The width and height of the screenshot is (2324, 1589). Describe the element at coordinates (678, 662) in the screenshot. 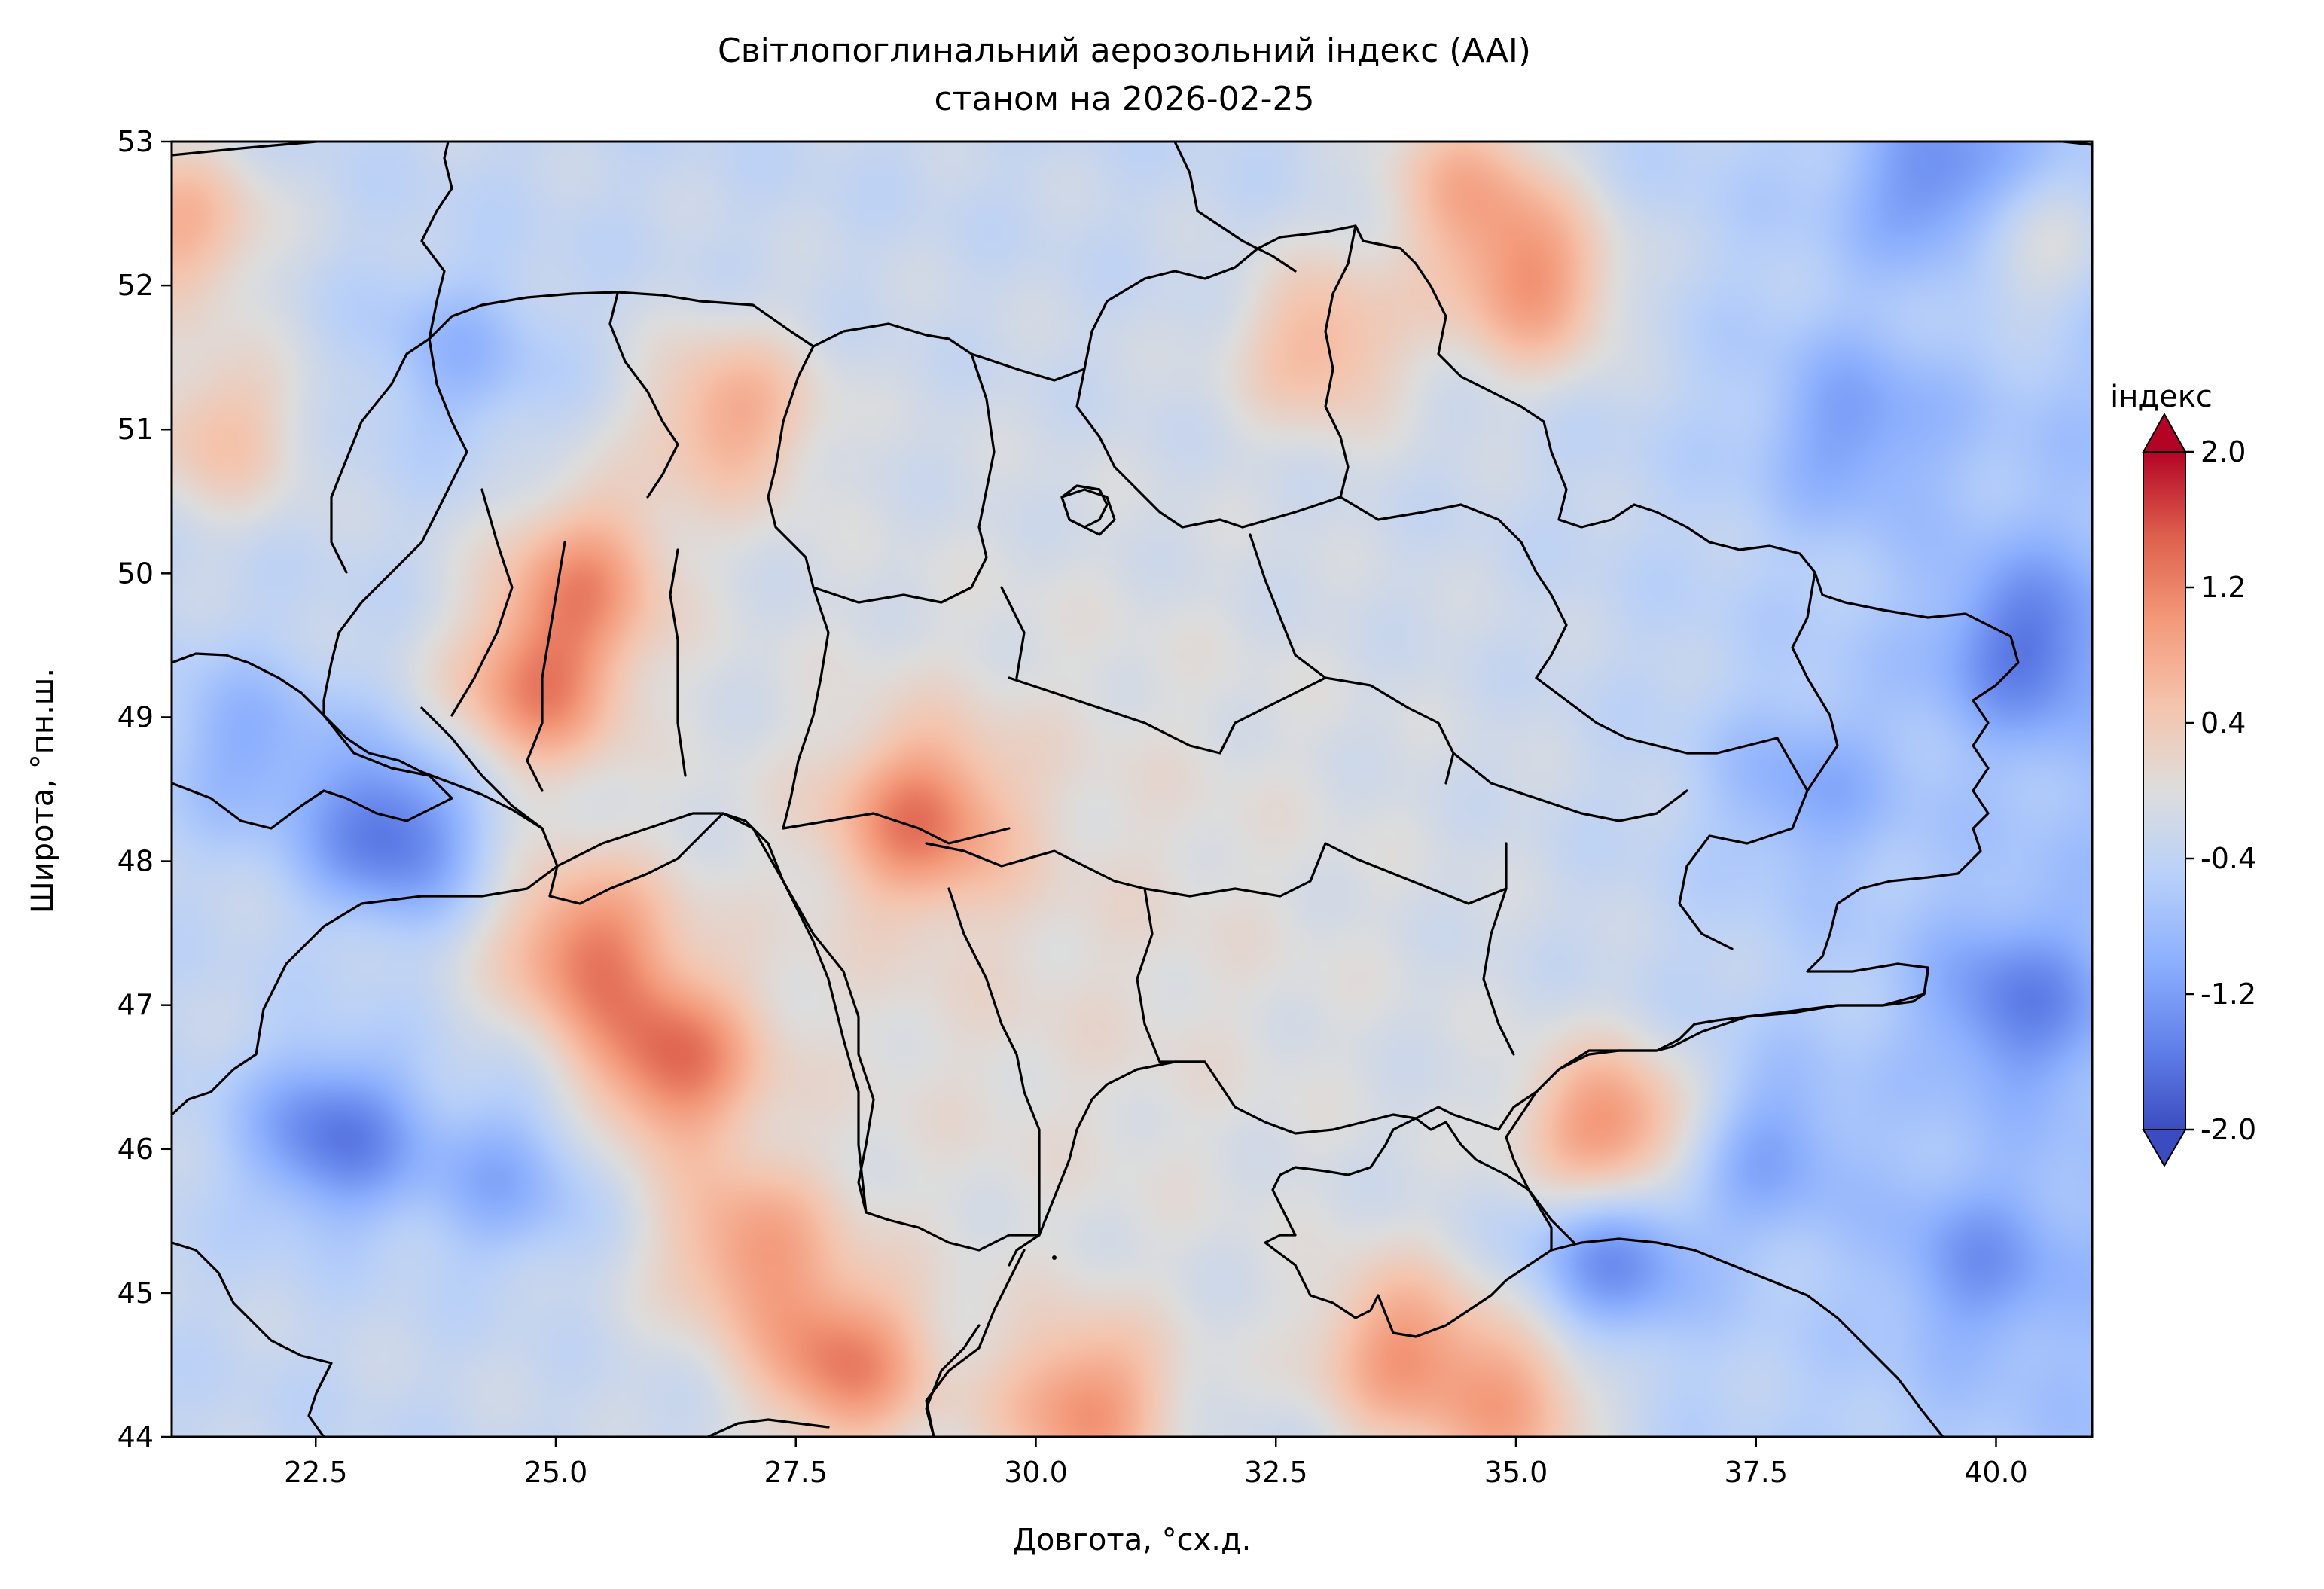

I see `oblast-border-vinnytsia-khmelnytskyi` at that location.